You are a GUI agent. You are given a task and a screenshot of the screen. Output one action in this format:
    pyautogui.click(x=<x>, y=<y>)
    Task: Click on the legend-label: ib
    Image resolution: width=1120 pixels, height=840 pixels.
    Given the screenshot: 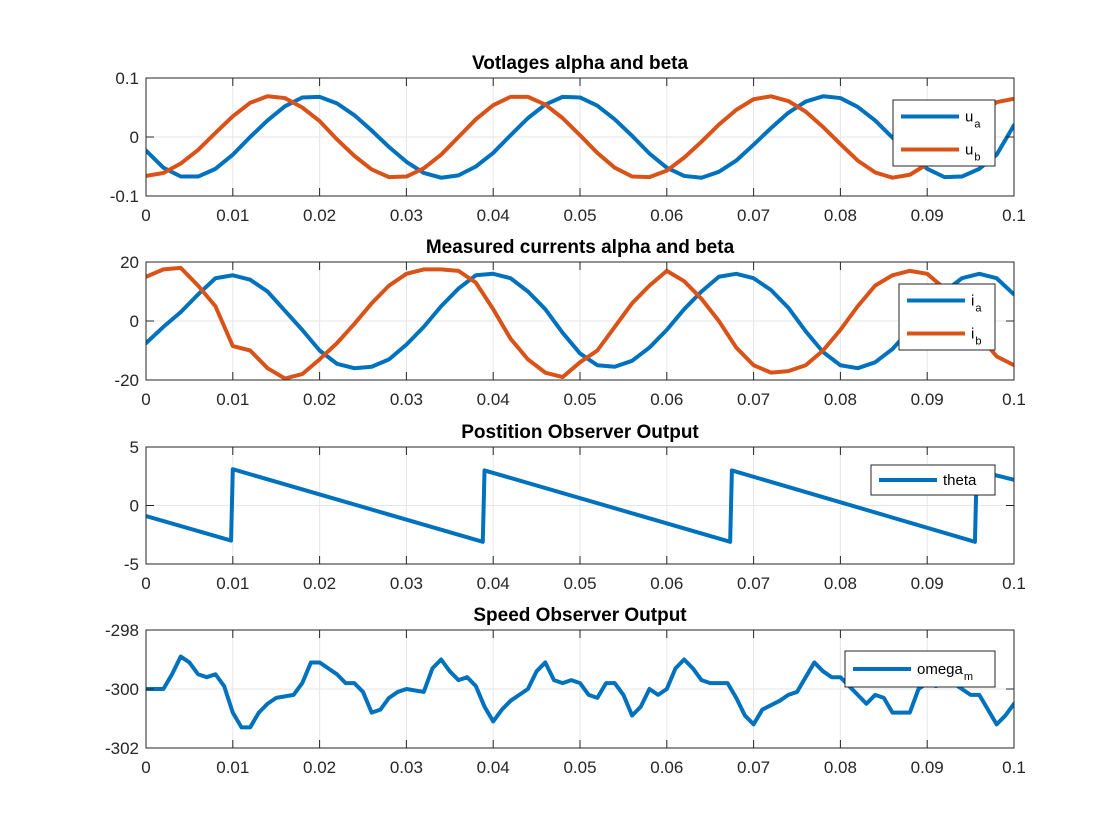 What is the action you would take?
    pyautogui.click(x=976, y=337)
    